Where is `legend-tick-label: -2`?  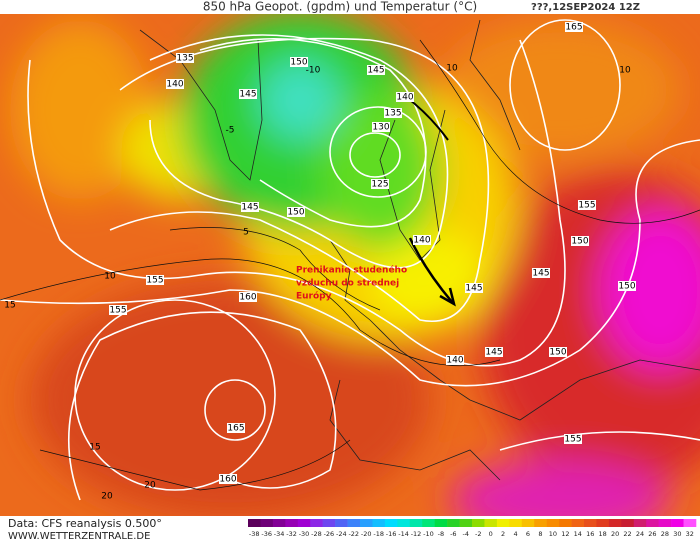 legend-tick-label: -2 is located at coordinates (478, 534).